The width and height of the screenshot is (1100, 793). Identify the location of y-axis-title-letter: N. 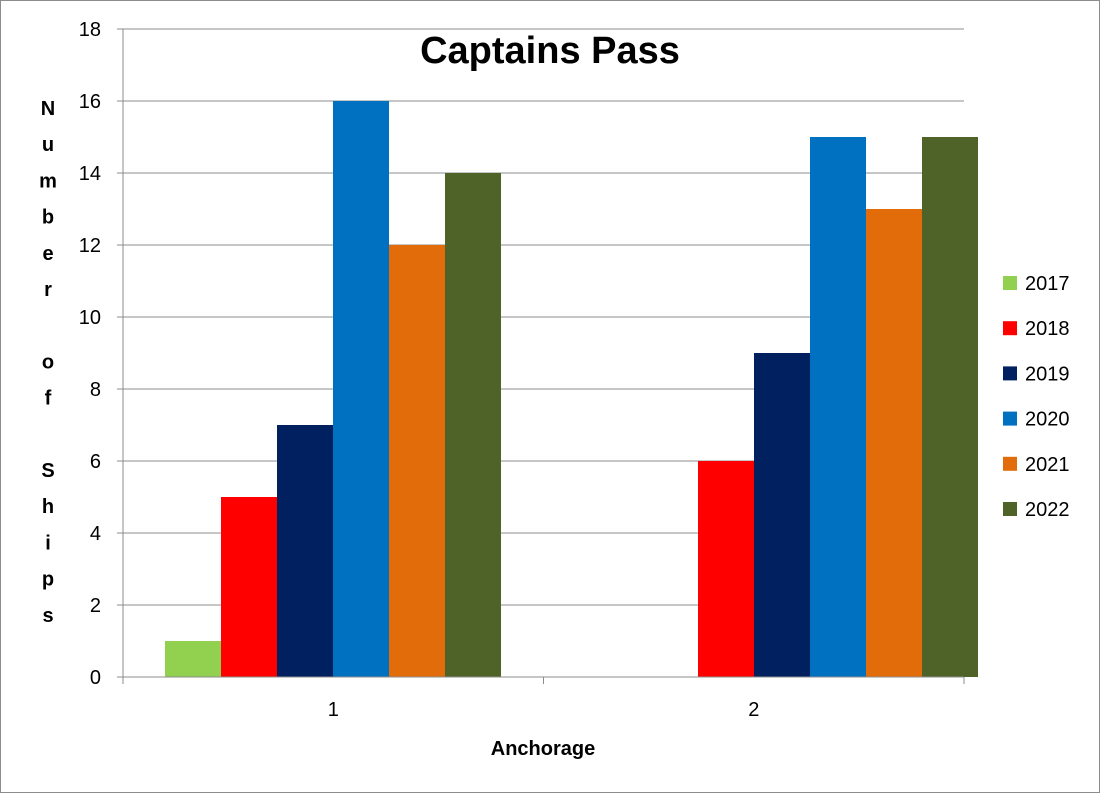
(48, 109).